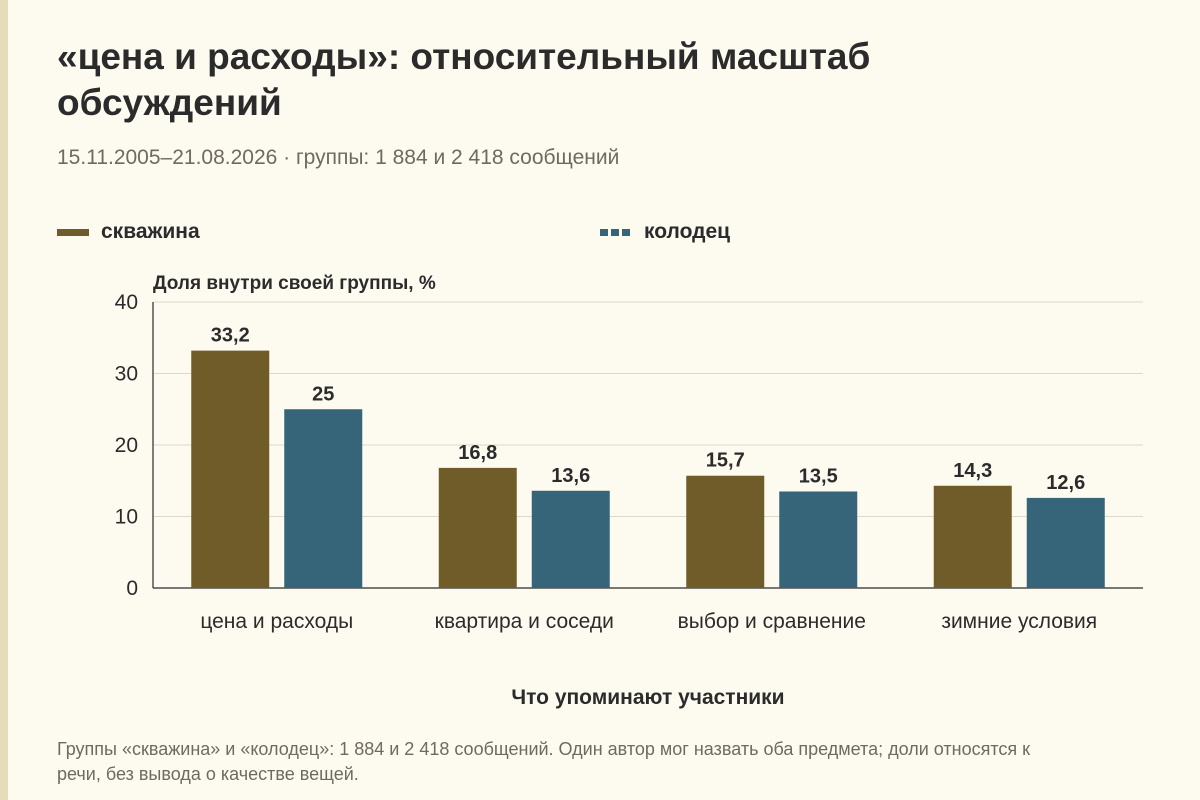 The image size is (1200, 800). Describe the element at coordinates (570, 476) in the screenshot. I see `bar-value-label: 13,6` at that location.